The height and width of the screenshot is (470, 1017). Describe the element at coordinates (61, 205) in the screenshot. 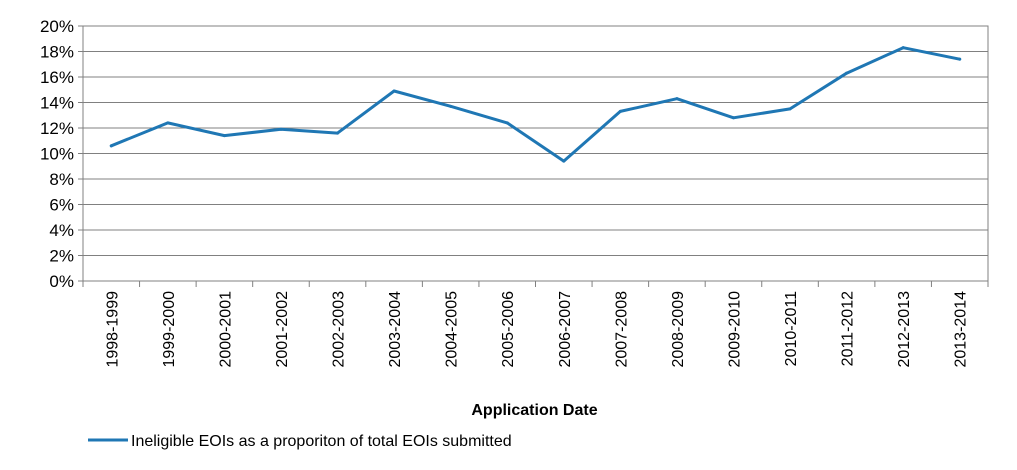

I see `y-tick-label: 6%` at that location.